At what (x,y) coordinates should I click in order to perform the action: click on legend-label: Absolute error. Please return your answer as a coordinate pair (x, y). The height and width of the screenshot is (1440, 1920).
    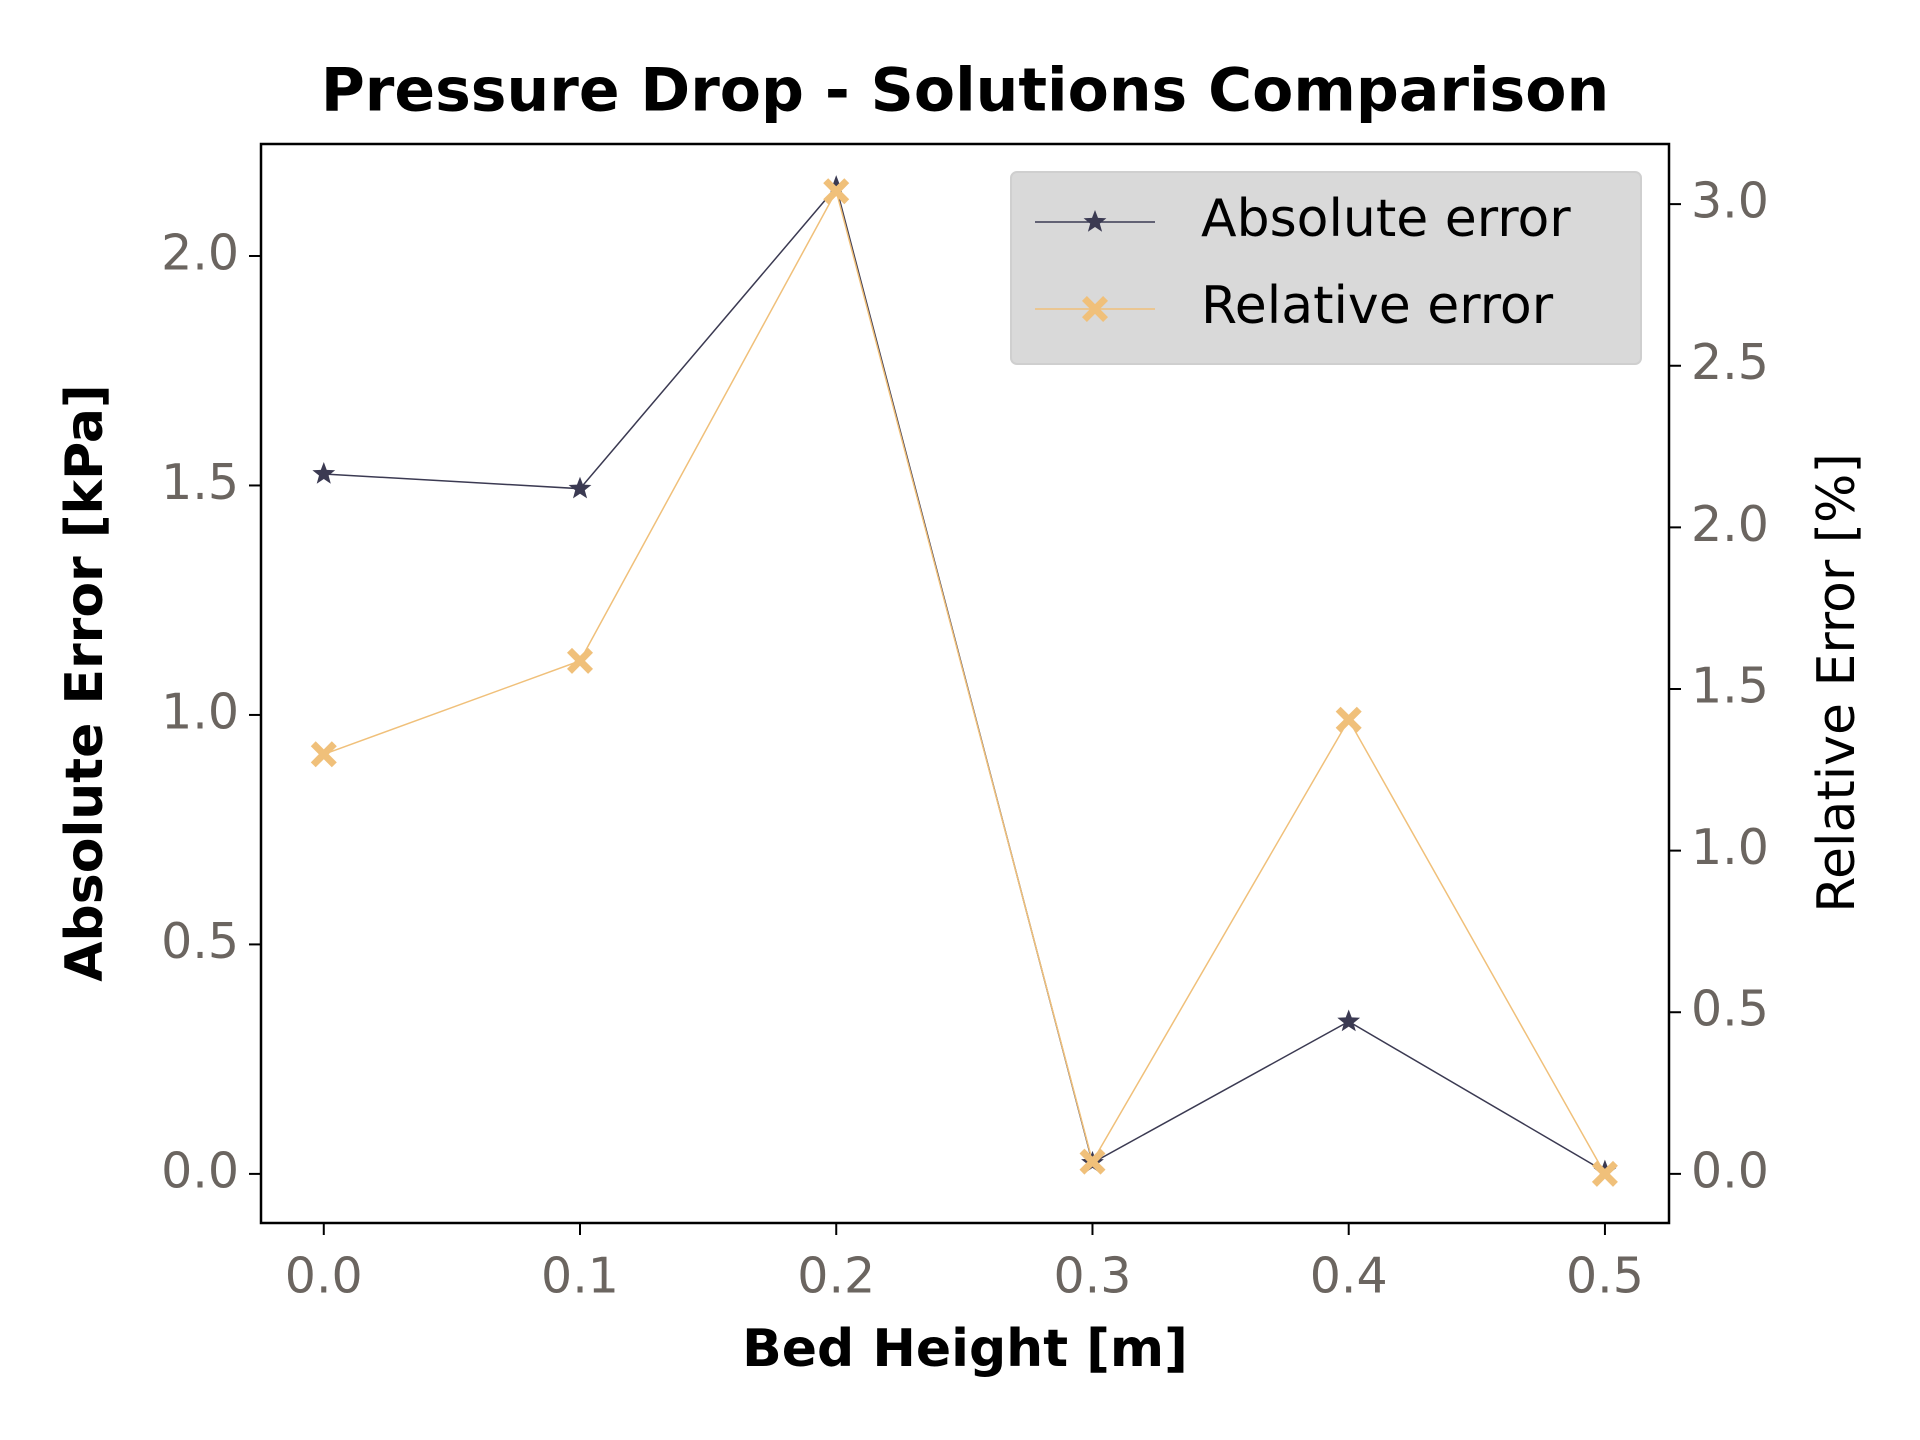
    Looking at the image, I should click on (1386, 219).